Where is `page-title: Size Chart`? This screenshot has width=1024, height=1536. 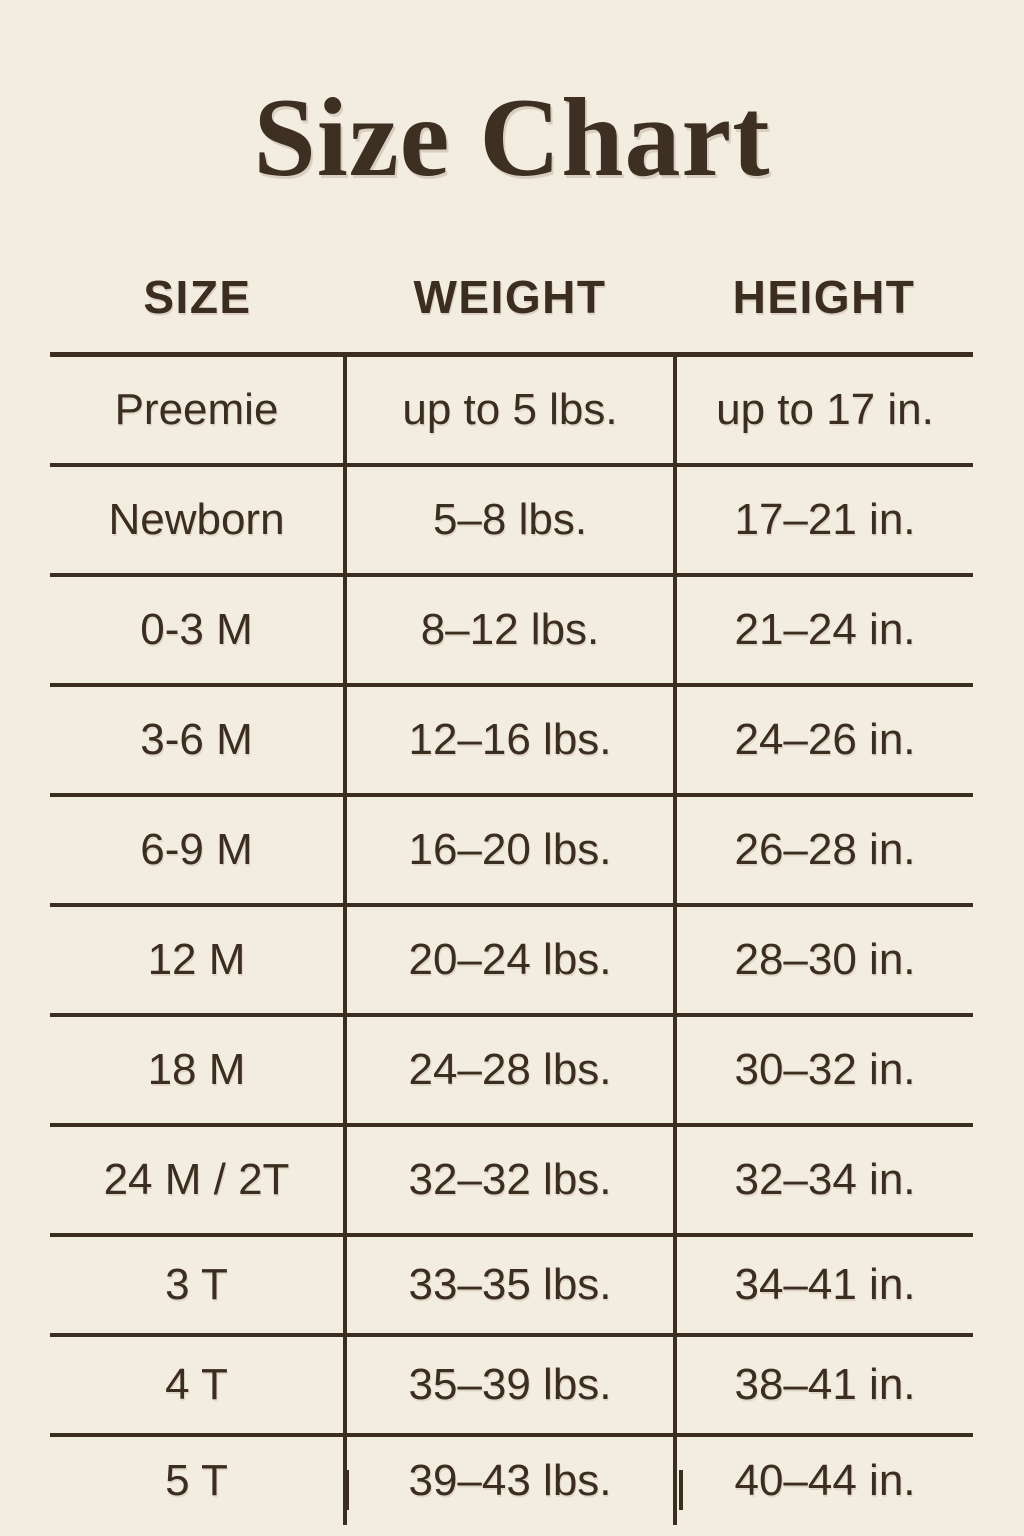 page-title: Size Chart is located at coordinates (512, 138).